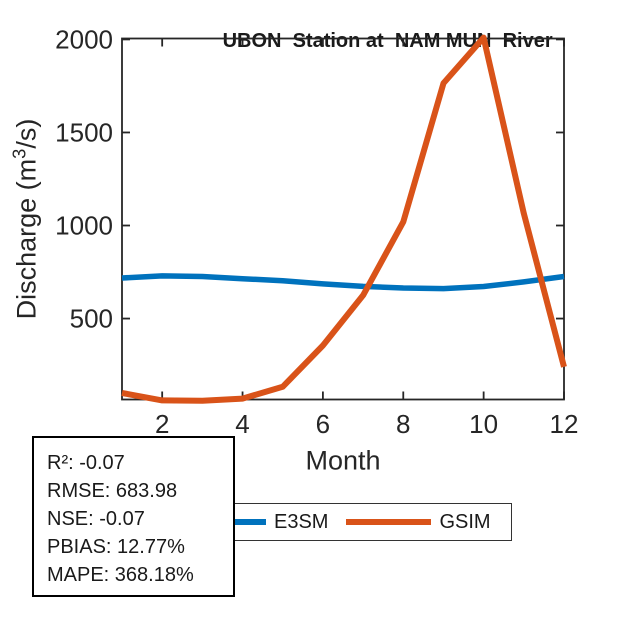 Image resolution: width=625 pixels, height=625 pixels. Describe the element at coordinates (323, 424) in the screenshot. I see `x-tick-label: 6` at that location.